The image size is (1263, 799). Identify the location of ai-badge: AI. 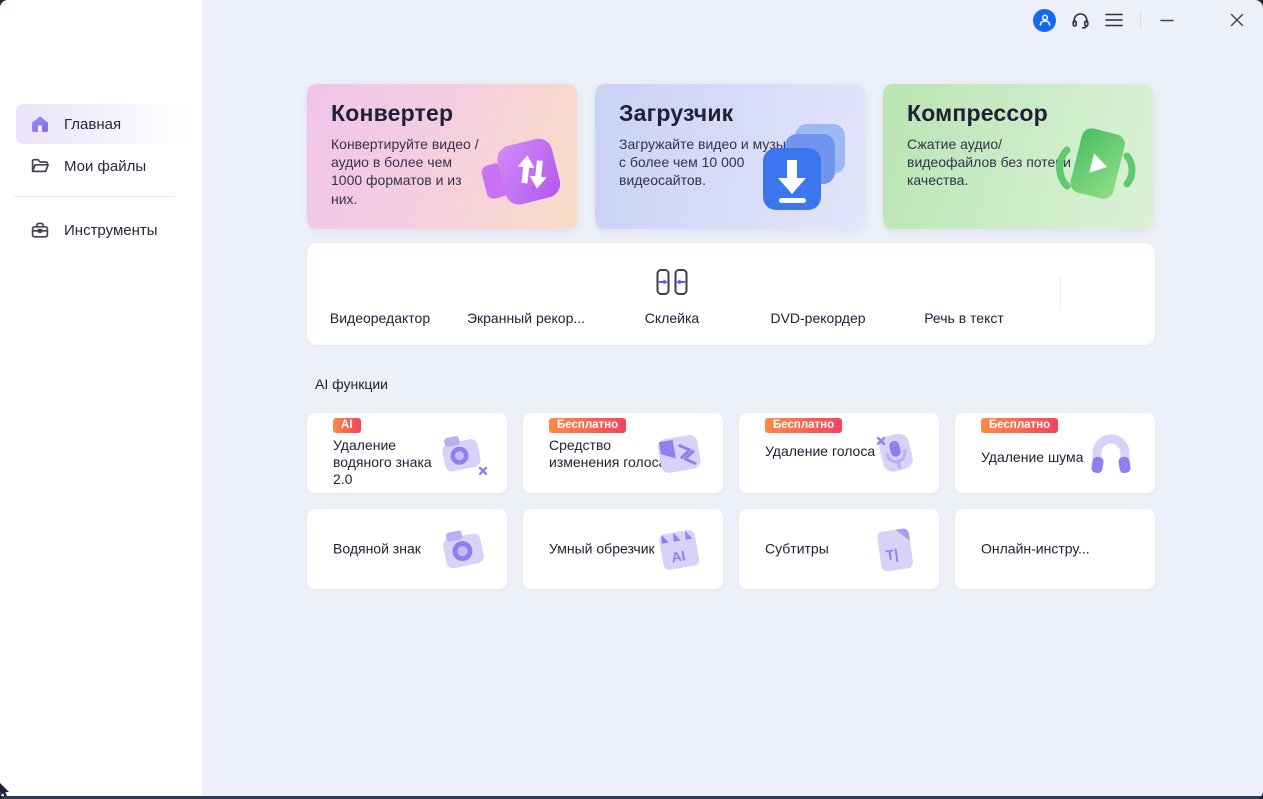
(347, 425).